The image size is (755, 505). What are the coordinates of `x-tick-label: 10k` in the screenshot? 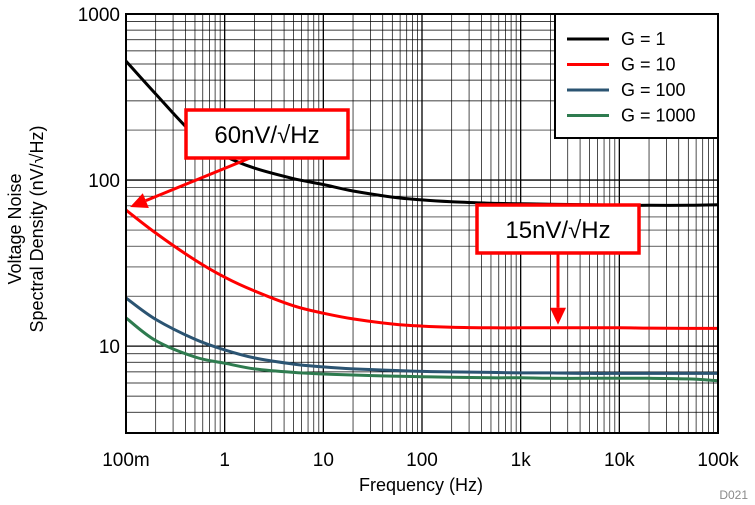 It's located at (619, 460).